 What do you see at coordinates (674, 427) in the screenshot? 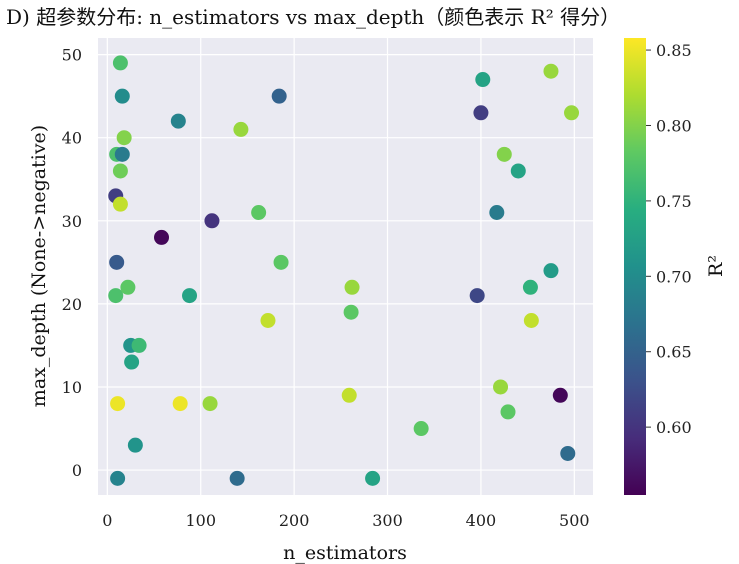
I see `colorbar-tick-label: 0.60` at bounding box center [674, 427].